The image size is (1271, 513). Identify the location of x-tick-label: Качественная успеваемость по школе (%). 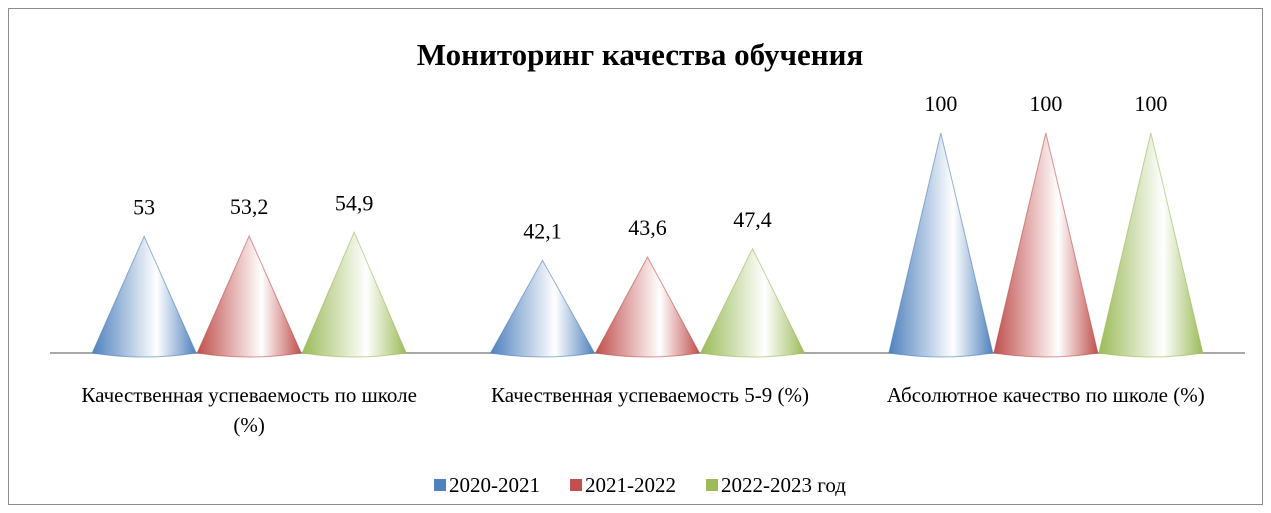
(249, 410).